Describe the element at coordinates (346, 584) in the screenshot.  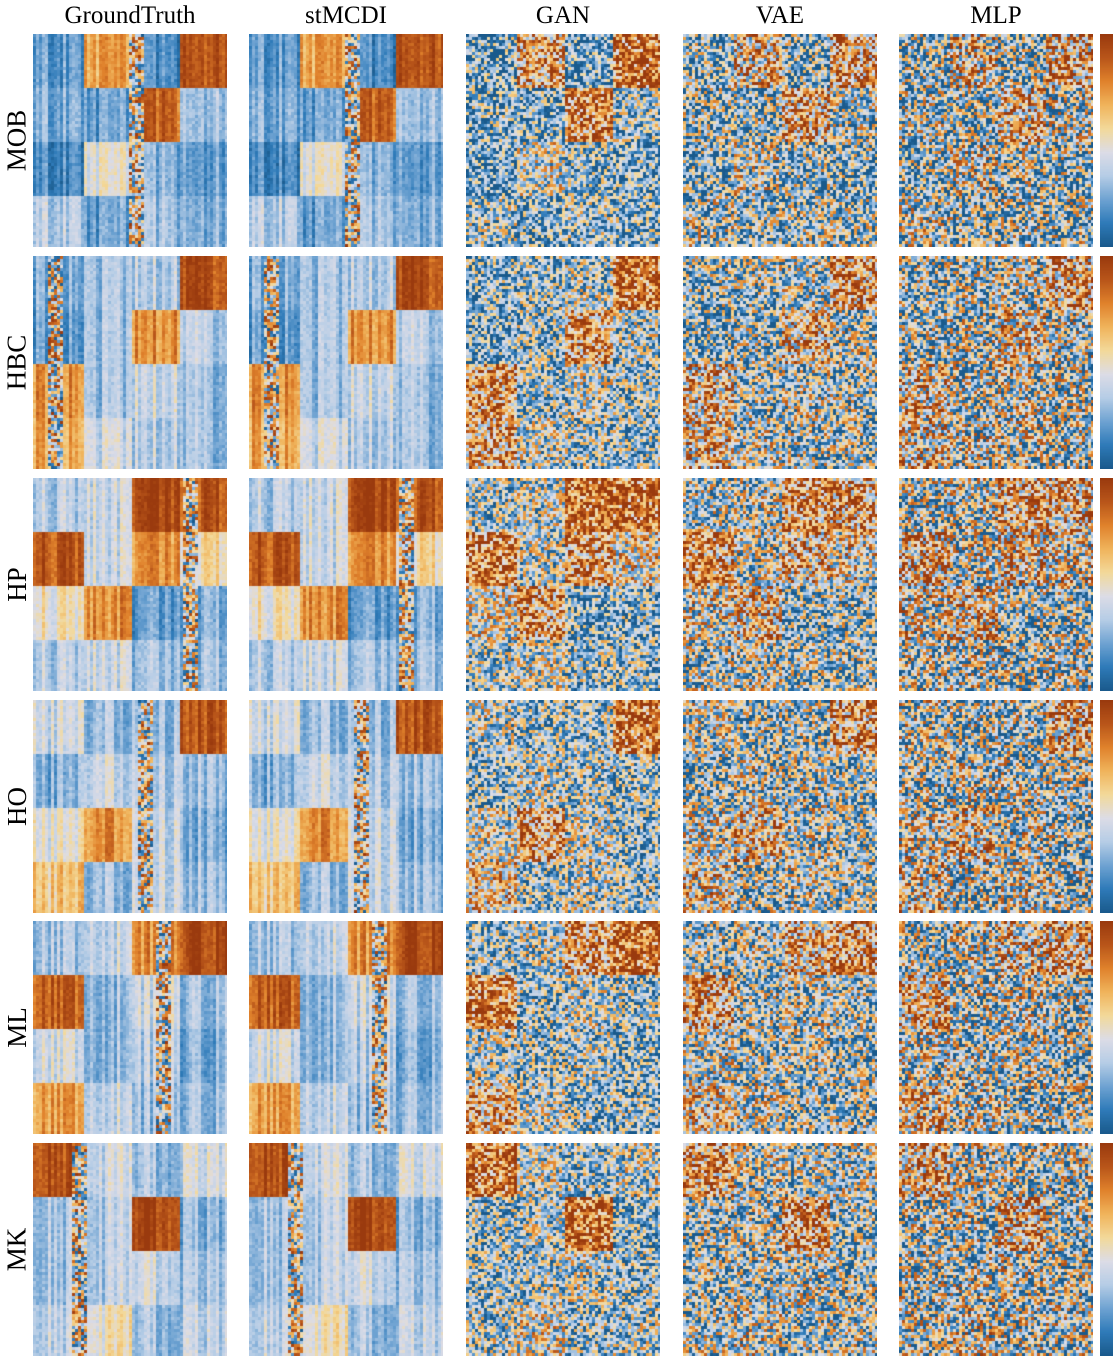
I see `heatmap-hp-stmcdi` at that location.